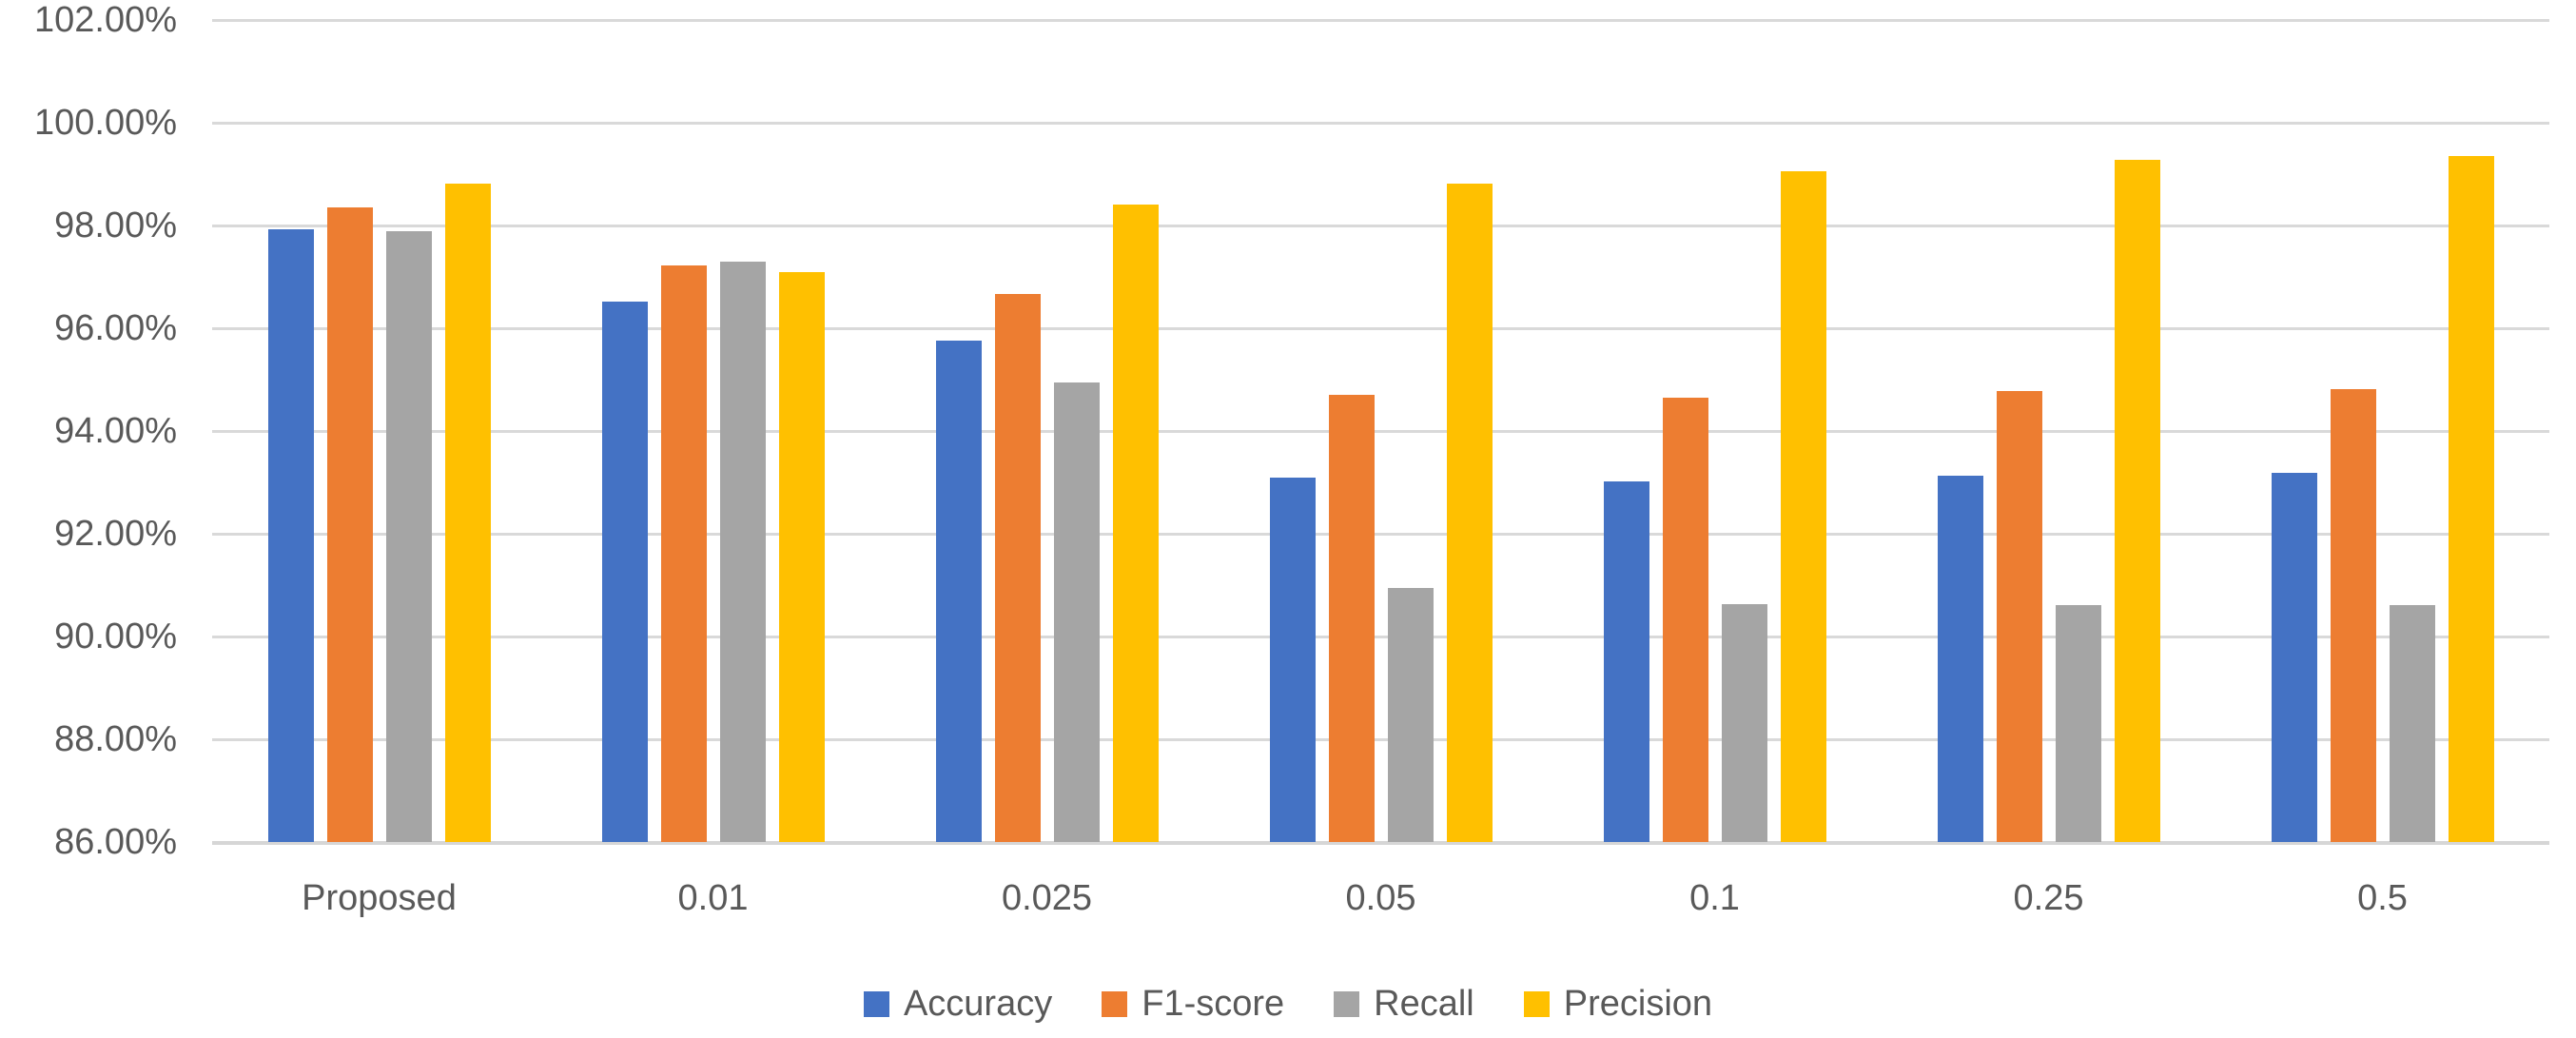 This screenshot has width=2576, height=1038. What do you see at coordinates (1685, 619) in the screenshot?
I see `bar-f1-score-0.1` at bounding box center [1685, 619].